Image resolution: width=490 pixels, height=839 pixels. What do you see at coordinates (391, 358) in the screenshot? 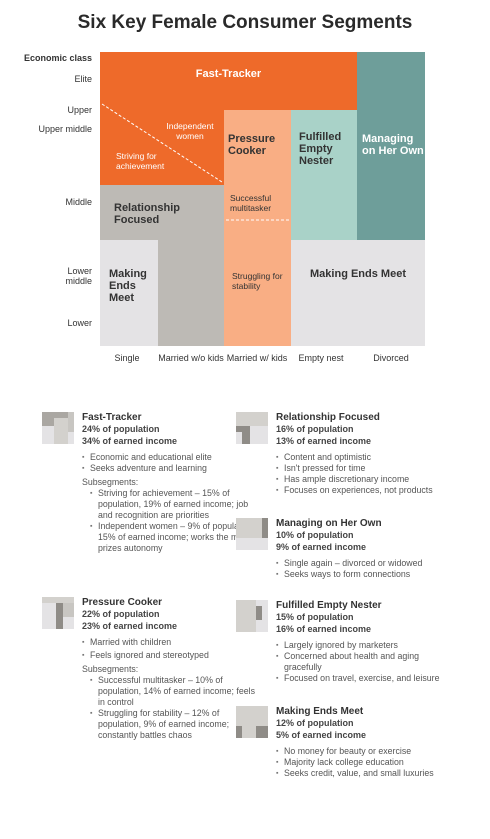
I see `x-label-divorced: Divorced` at bounding box center [391, 358].